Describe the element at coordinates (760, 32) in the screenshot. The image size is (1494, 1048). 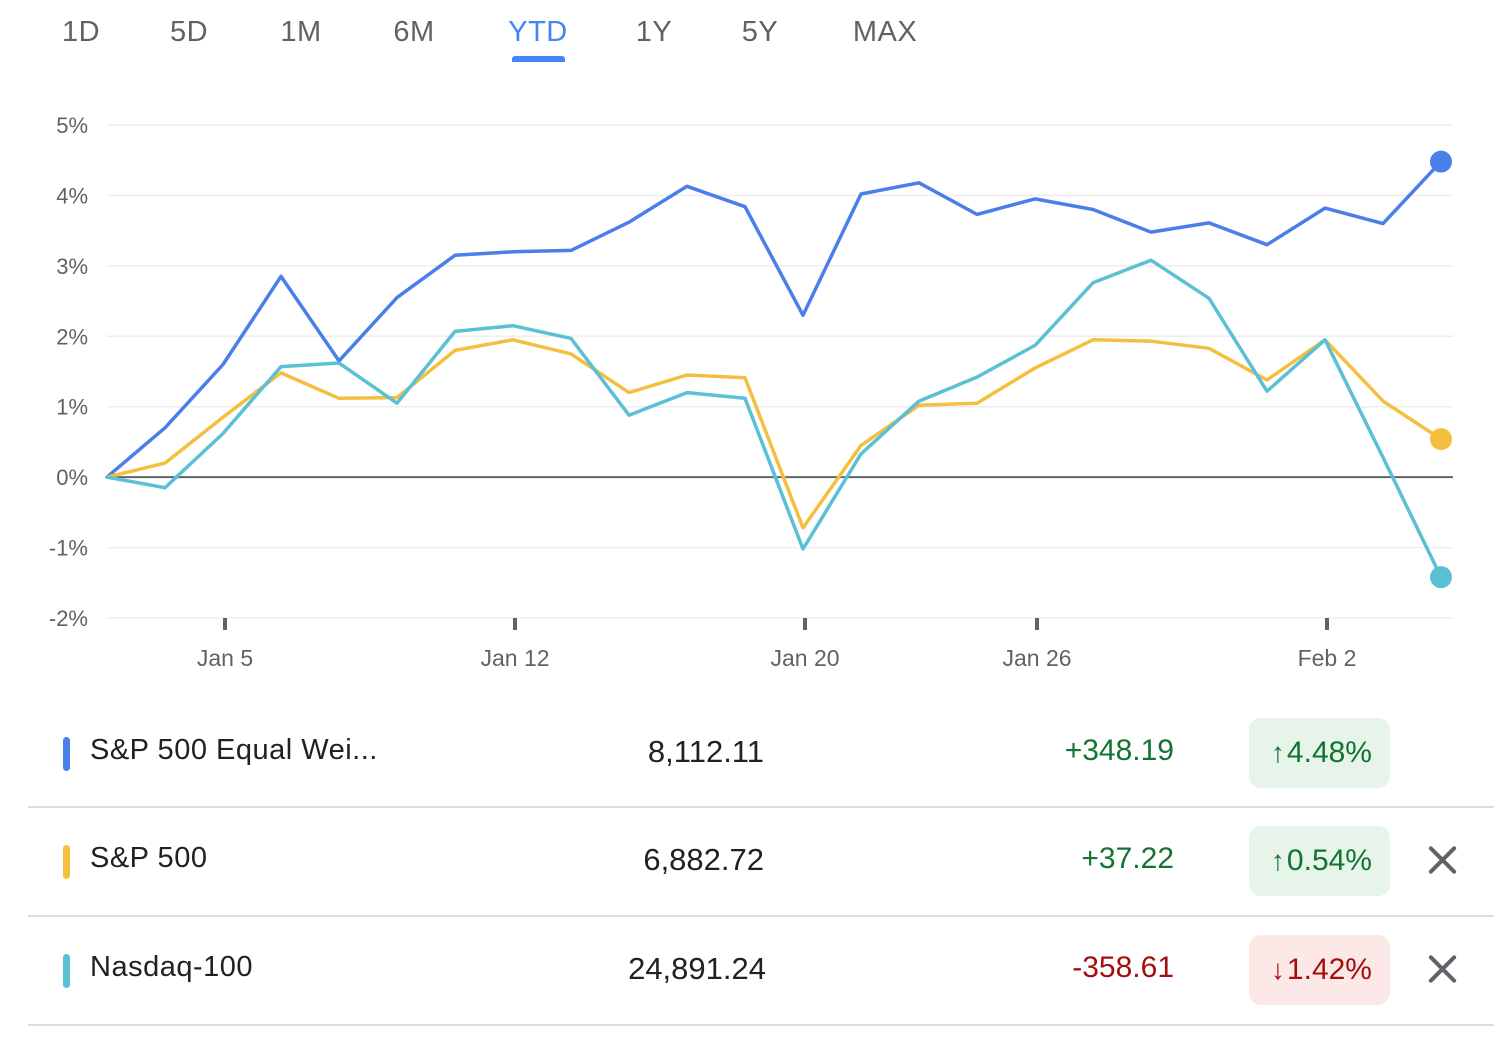
I see `tab-5y: 5Y` at that location.